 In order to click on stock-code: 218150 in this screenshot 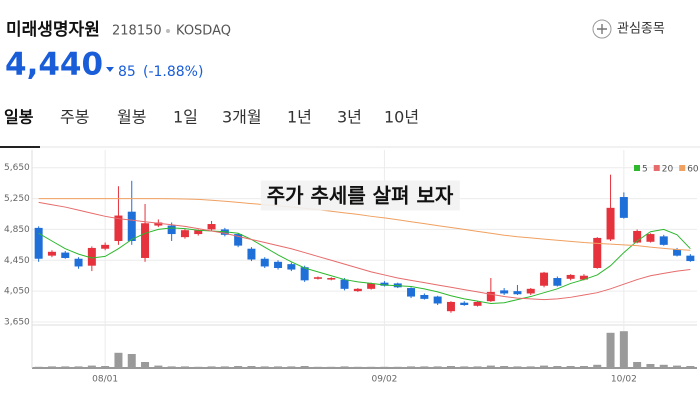, I will do `click(137, 31)`.